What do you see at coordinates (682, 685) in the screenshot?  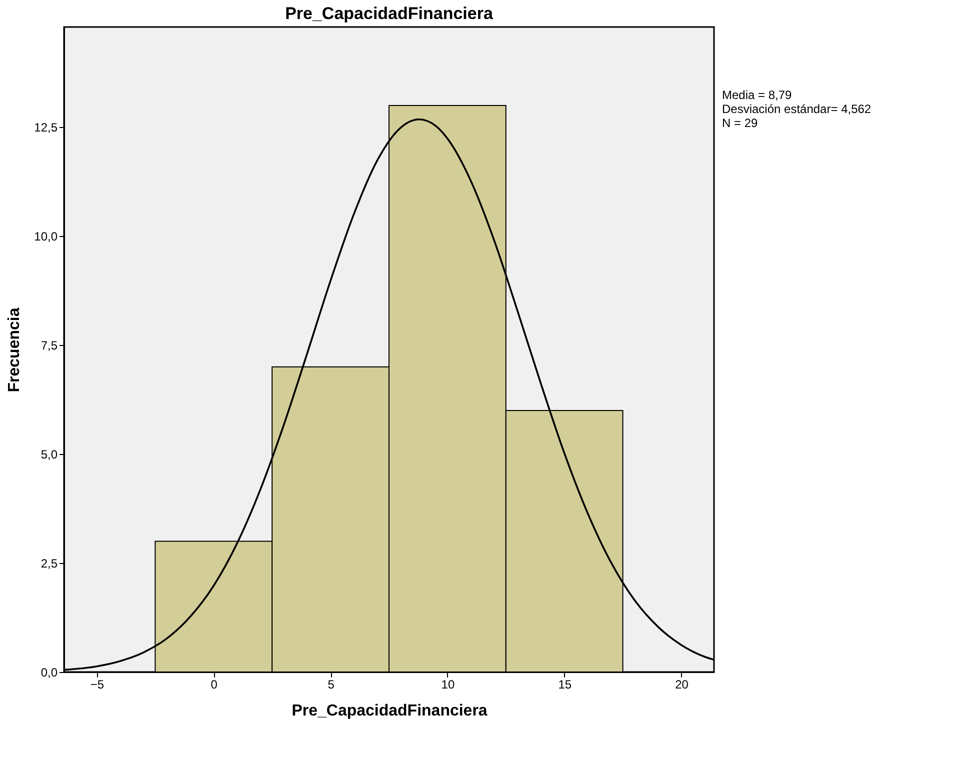 I see `x-tick-label: 20` at bounding box center [682, 685].